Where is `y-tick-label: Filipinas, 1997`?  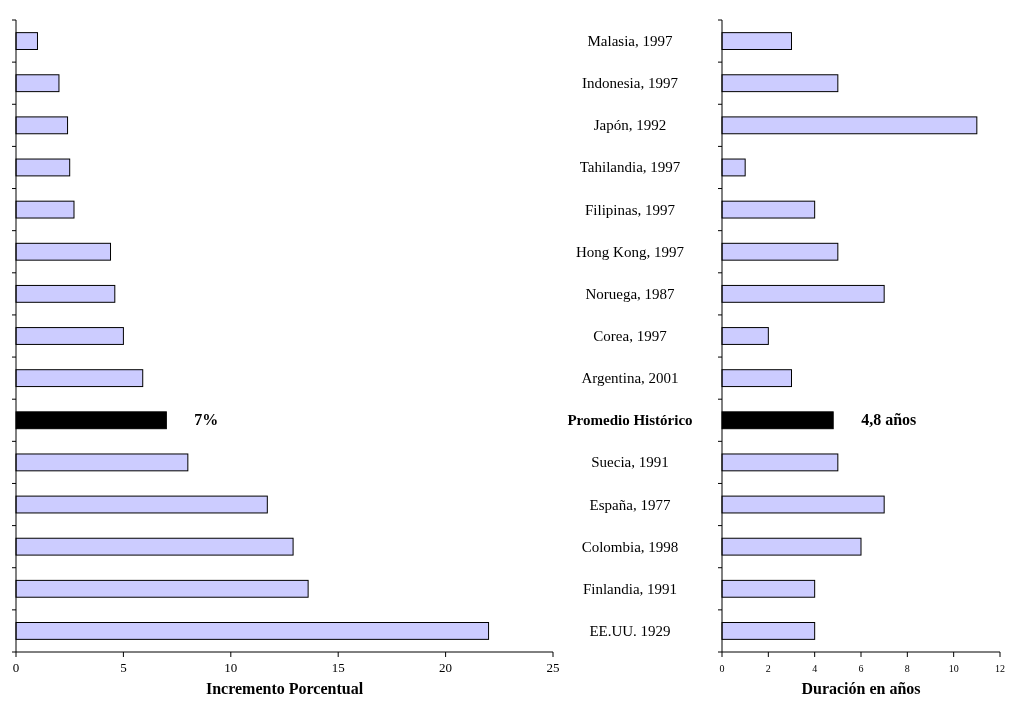 y-tick-label: Filipinas, 1997 is located at coordinates (630, 209).